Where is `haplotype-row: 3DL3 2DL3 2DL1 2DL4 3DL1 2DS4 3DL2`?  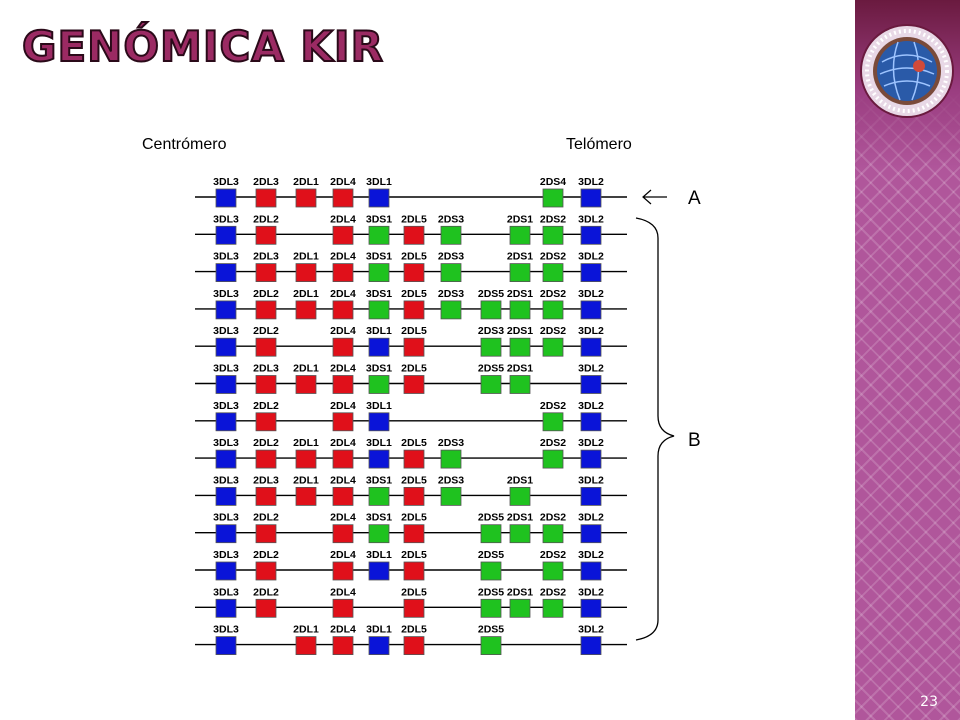 haplotype-row: 3DL3 2DL3 2DL1 2DL4 3DL1 2DS4 3DL2 is located at coordinates (411, 192).